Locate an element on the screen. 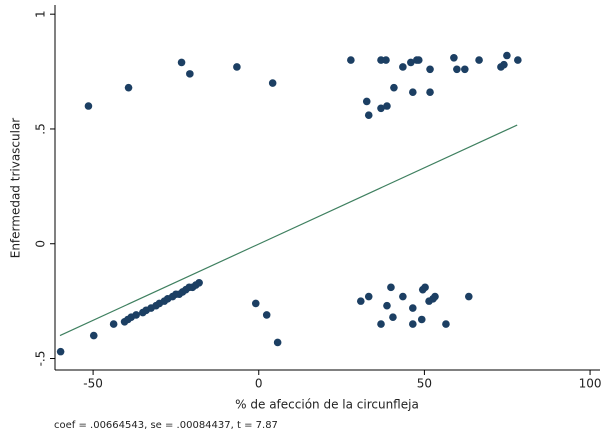  y-tick-label: -.5 is located at coordinates (41, 359).